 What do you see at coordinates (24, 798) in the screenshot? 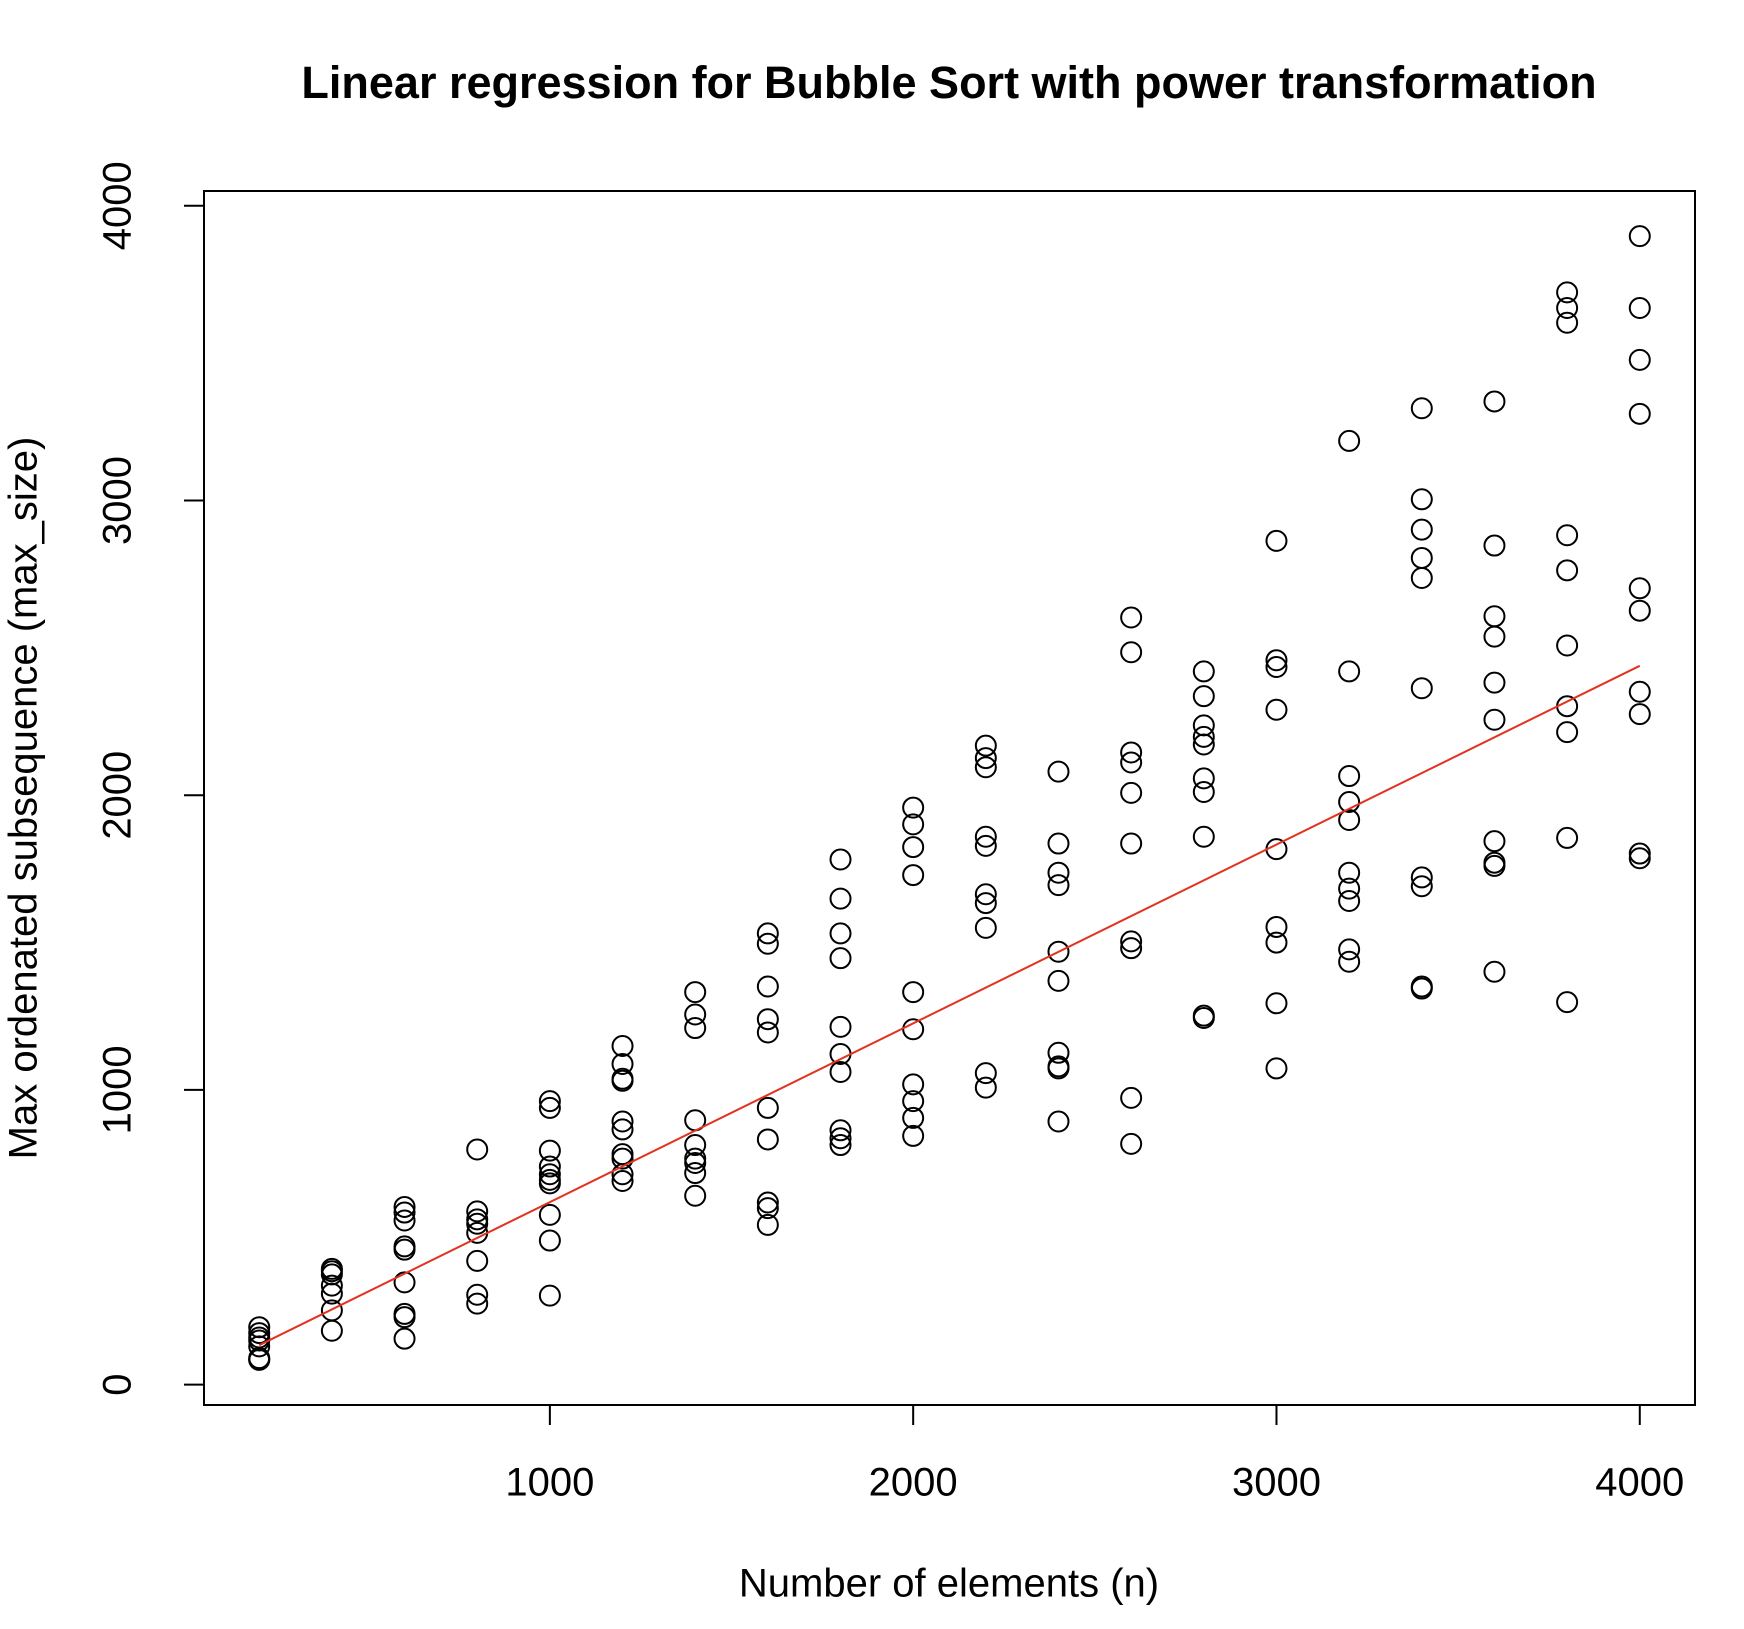
I see `y-axis-label: Max ordenated subsequence (max_size)` at bounding box center [24, 798].